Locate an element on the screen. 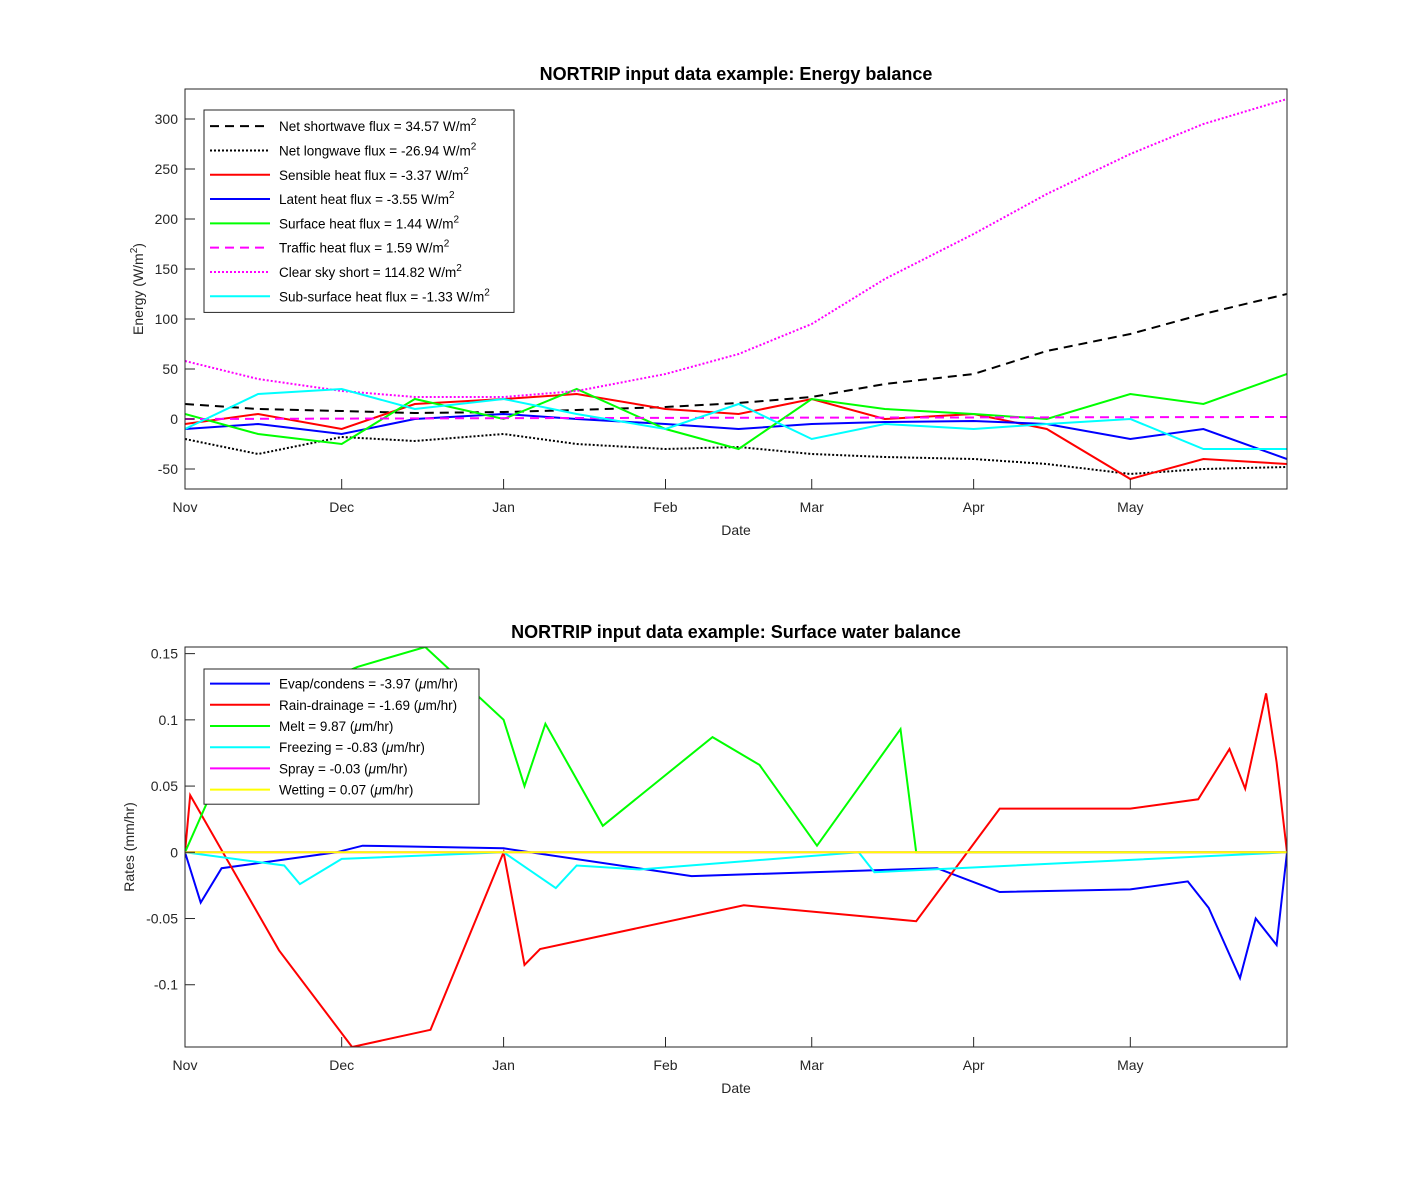 This screenshot has height=1178, width=1422. energy-y-axis-label: Energy (W/m2) is located at coordinates (137, 289).